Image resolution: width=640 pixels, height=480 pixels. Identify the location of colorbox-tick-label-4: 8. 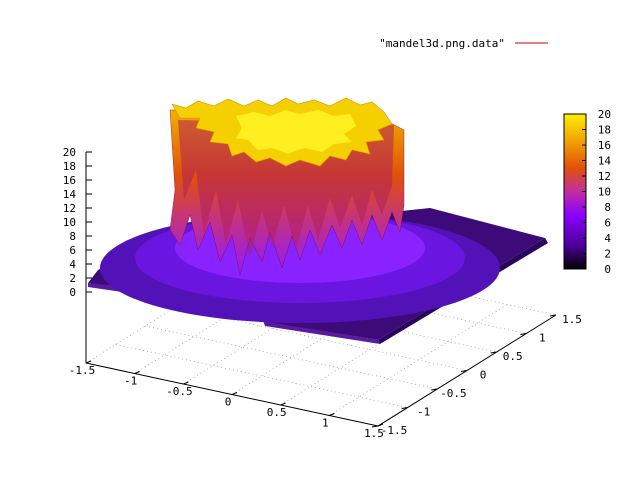
(607, 207).